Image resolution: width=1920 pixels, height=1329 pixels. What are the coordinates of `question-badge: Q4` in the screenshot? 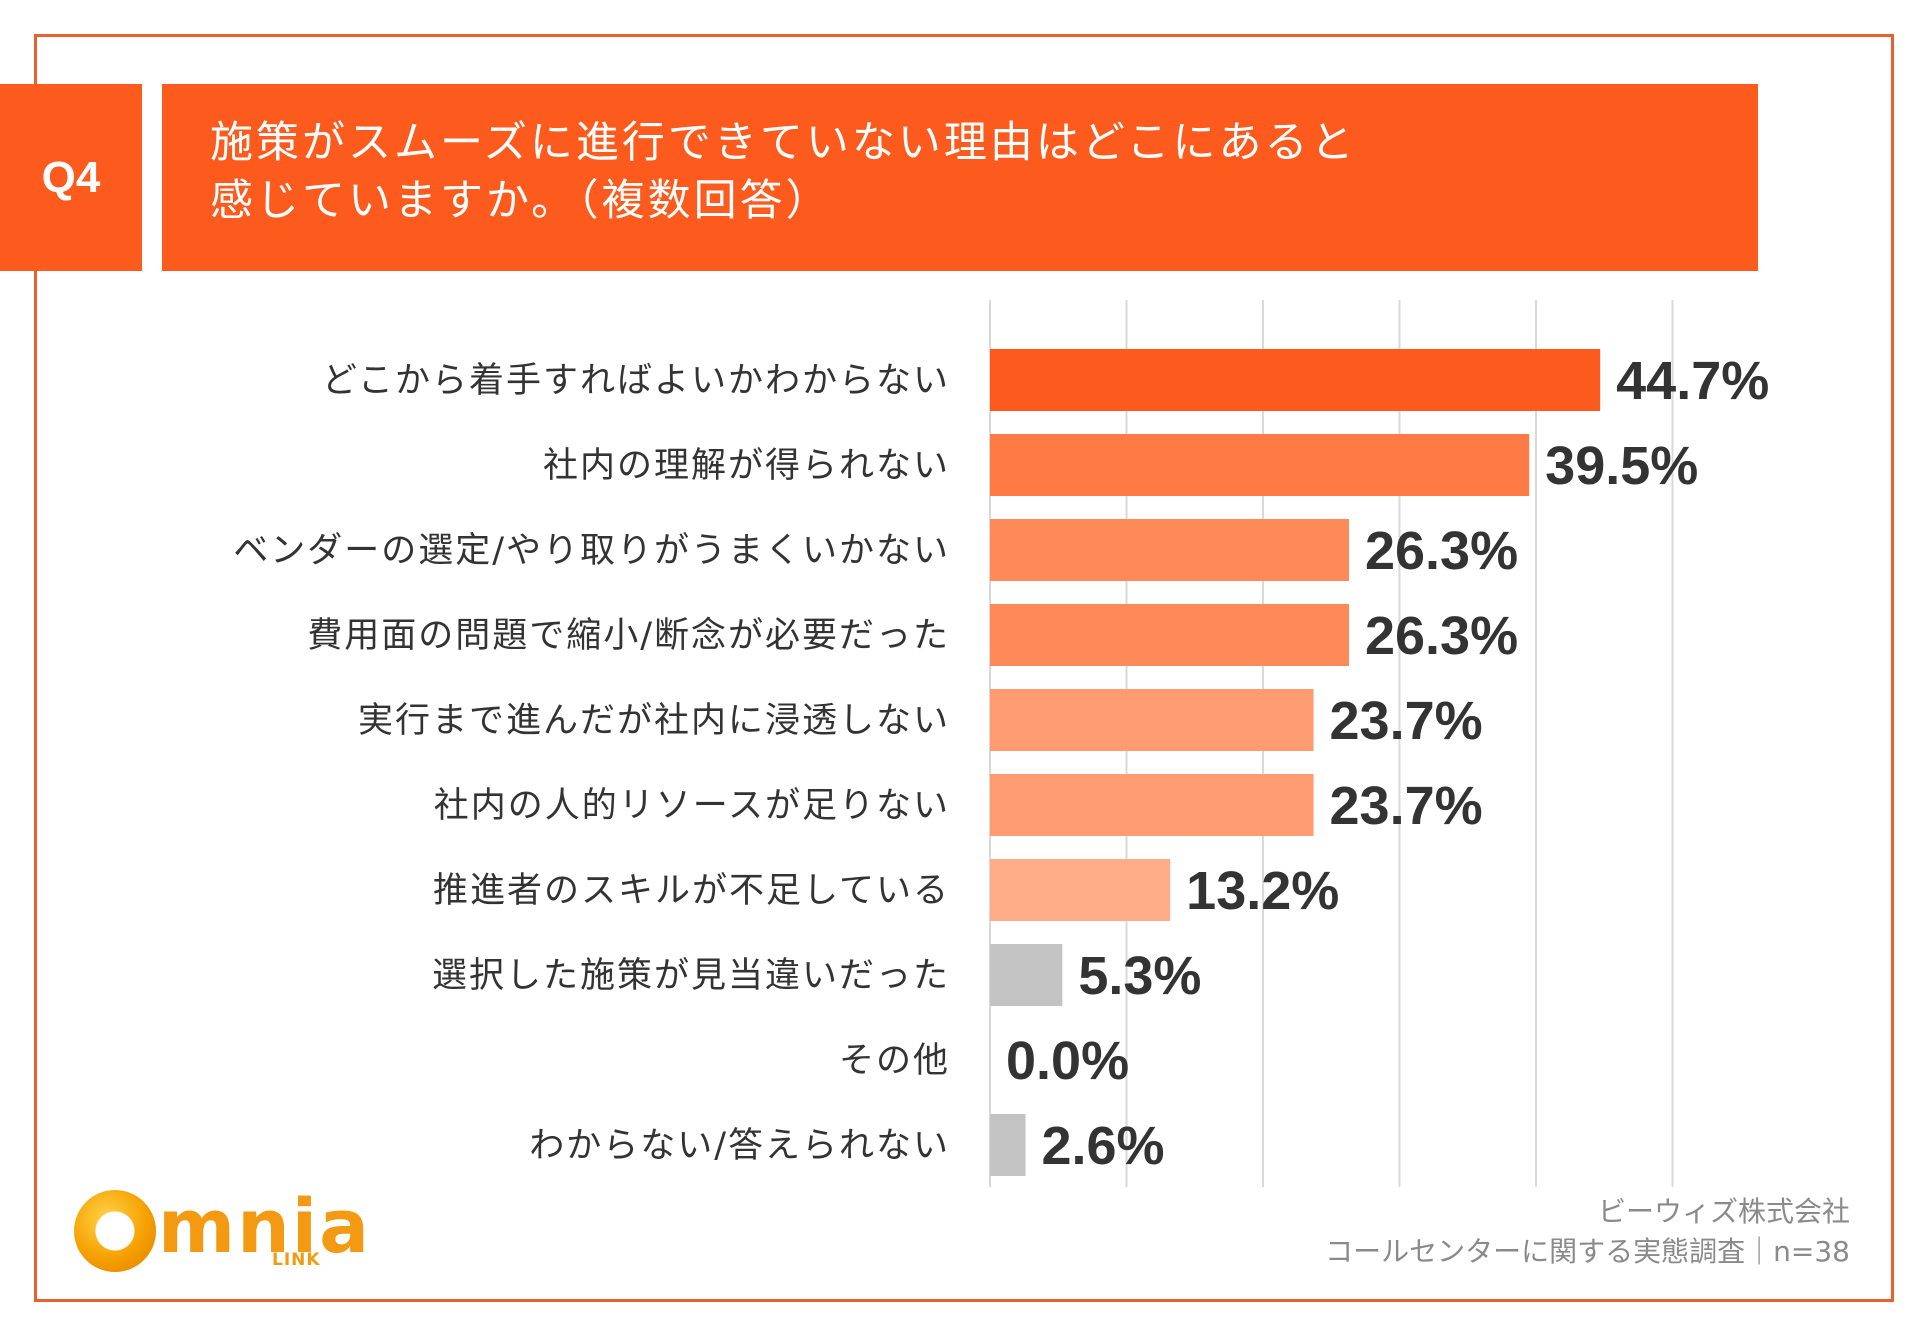 It's located at (71, 177).